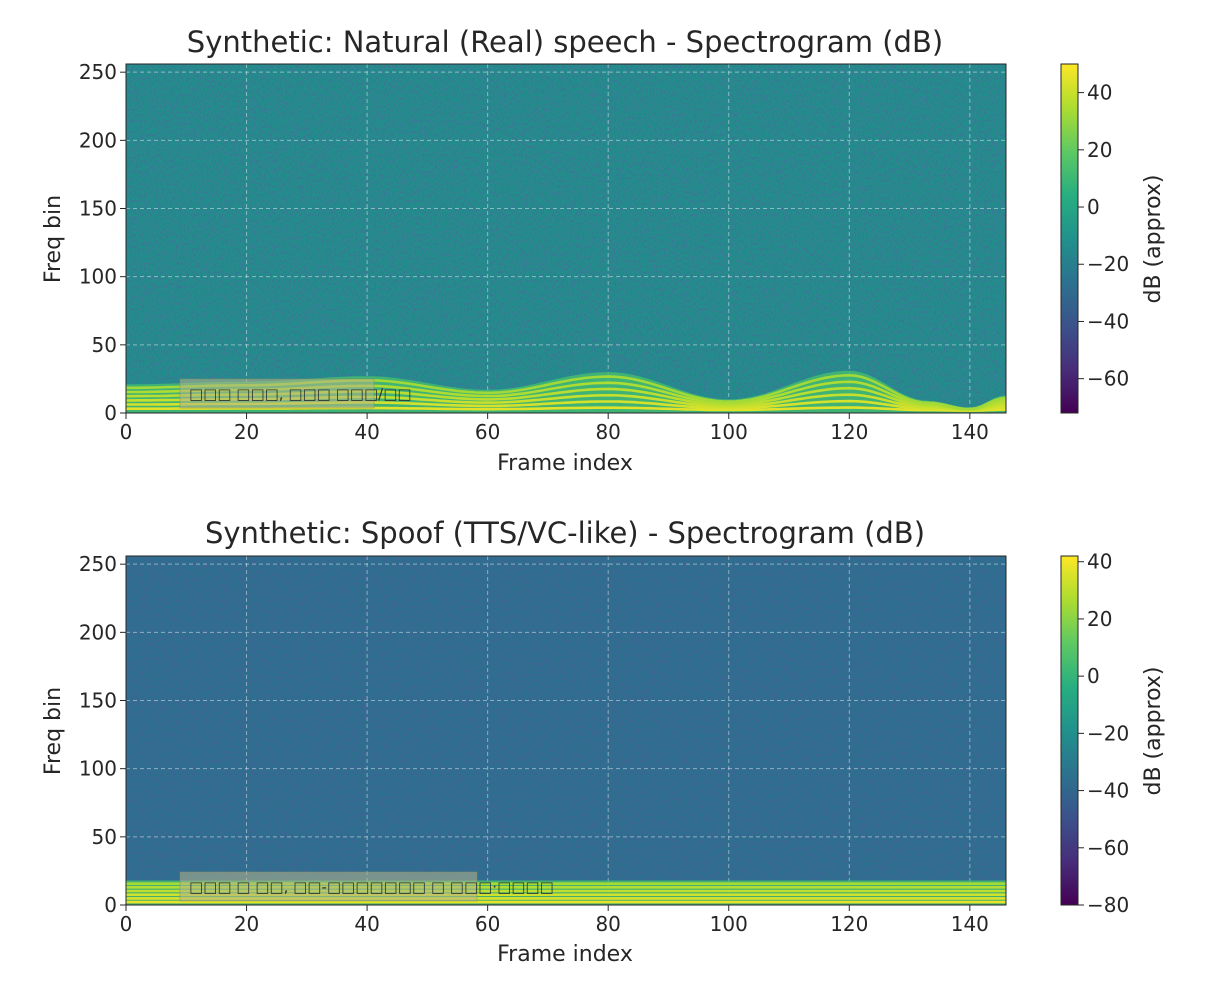 The image size is (1215, 983). Describe the element at coordinates (1103, 236) in the screenshot. I see `colorbar-ticks: −60 −40 −20 0 20 40` at that location.